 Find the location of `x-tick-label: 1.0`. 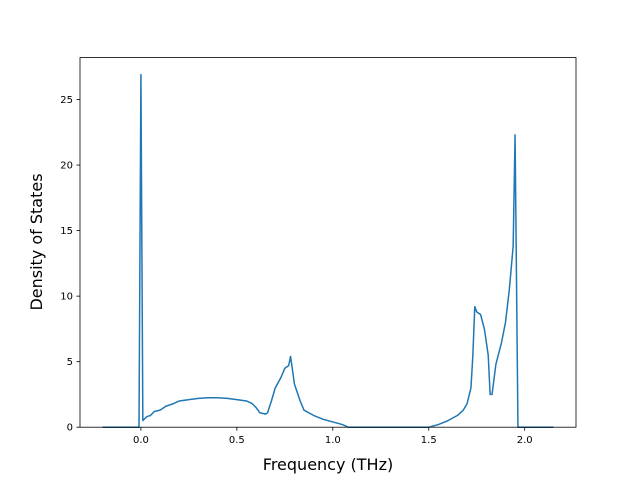

x-tick-label: 1.0 is located at coordinates (333, 440).